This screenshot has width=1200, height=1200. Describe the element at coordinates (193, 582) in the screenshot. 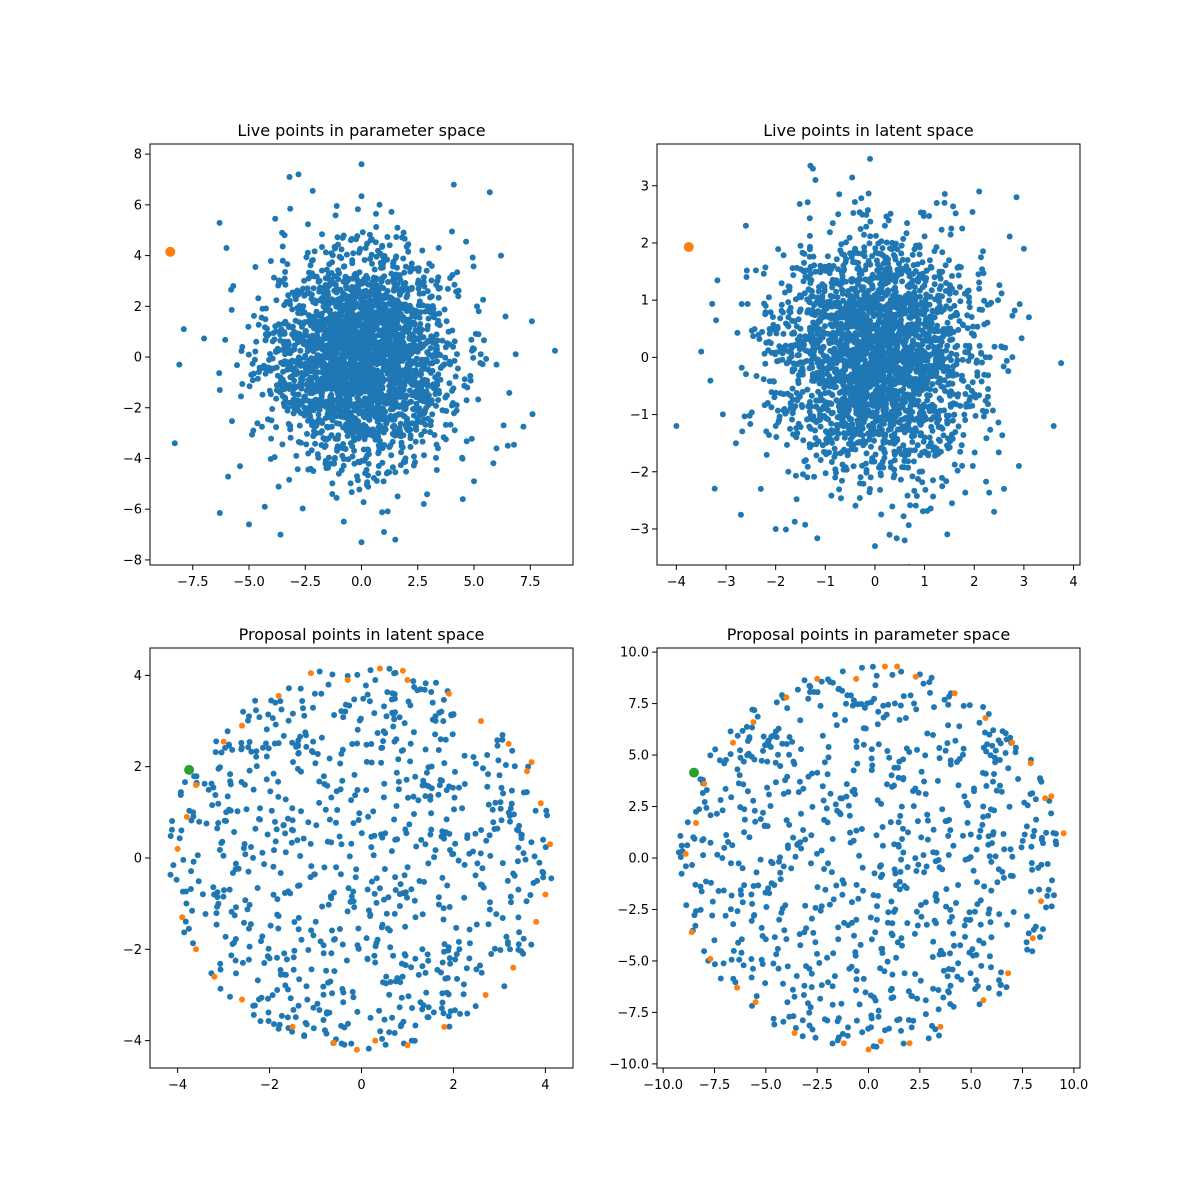

I see `x-tick-label: −7.5` at that location.